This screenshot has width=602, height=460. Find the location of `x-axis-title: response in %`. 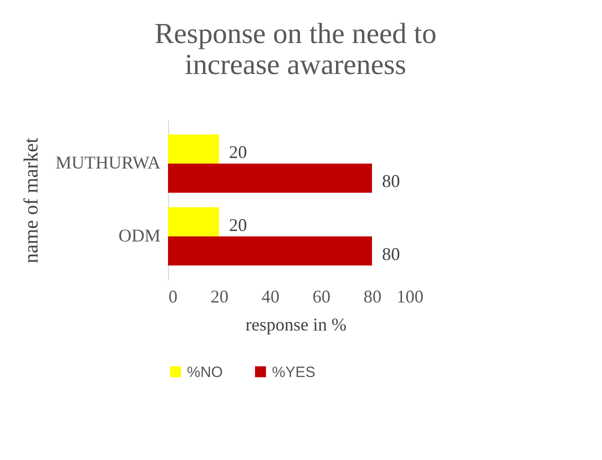

x-axis-title: response in % is located at coordinates (296, 324).